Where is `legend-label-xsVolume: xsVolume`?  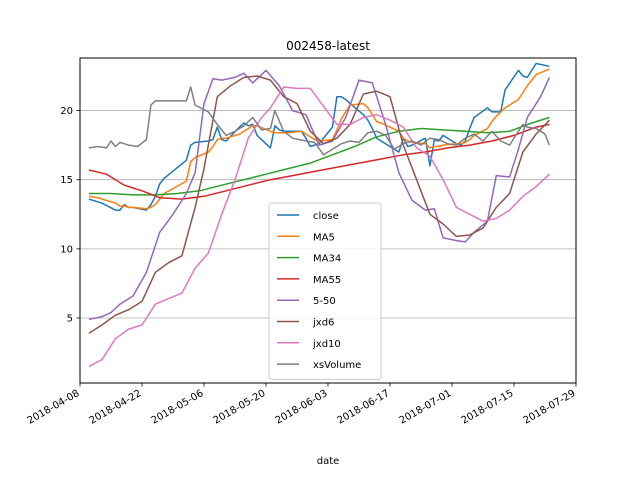 legend-label-xsVolume: xsVolume is located at coordinates (337, 365).